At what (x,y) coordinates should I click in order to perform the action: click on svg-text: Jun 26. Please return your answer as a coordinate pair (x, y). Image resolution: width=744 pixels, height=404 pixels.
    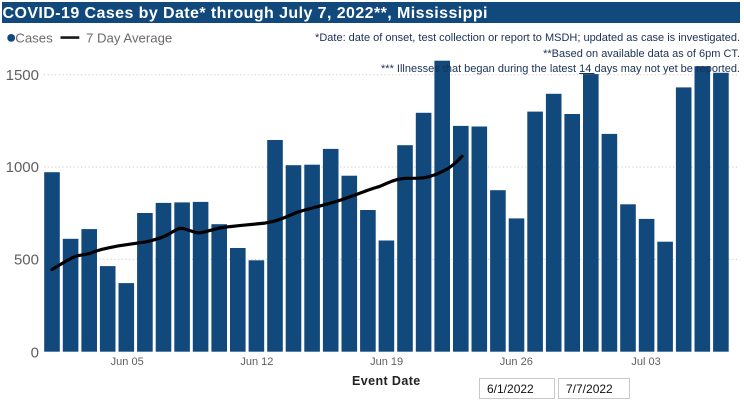
    Looking at the image, I should click on (516, 362).